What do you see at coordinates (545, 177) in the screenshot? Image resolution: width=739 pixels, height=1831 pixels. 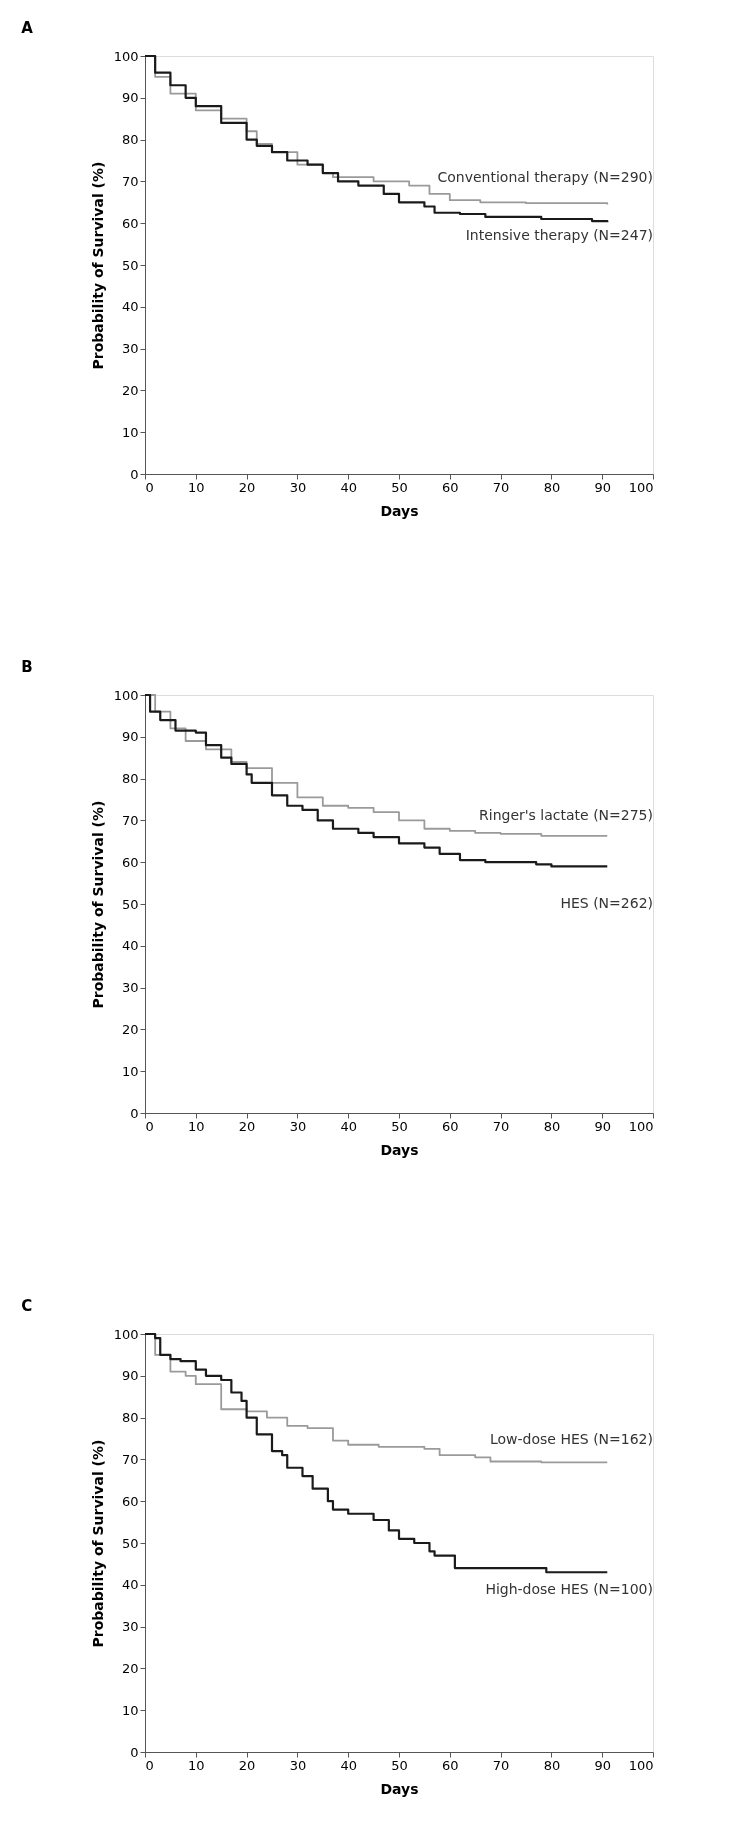 I see `series-label: Conventional therapy (N=290)` at bounding box center [545, 177].